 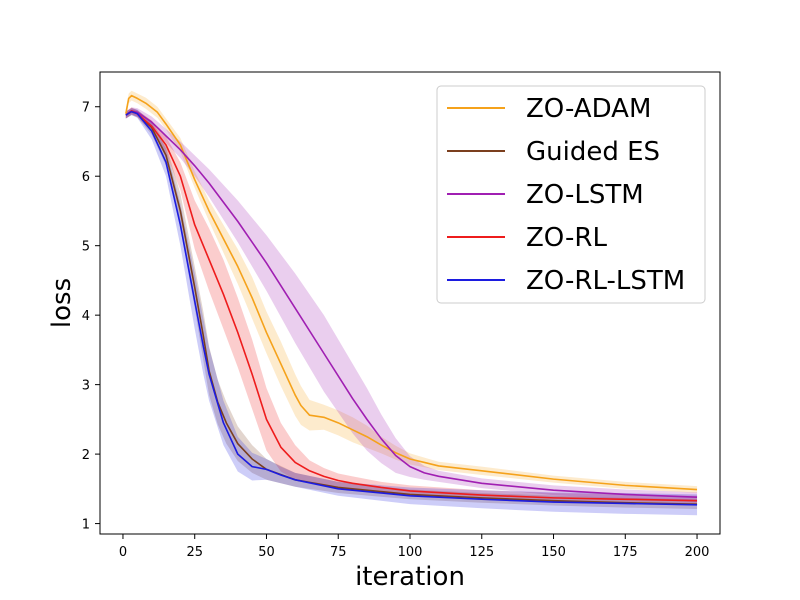 I want to click on legend-box, so click(x=571, y=194).